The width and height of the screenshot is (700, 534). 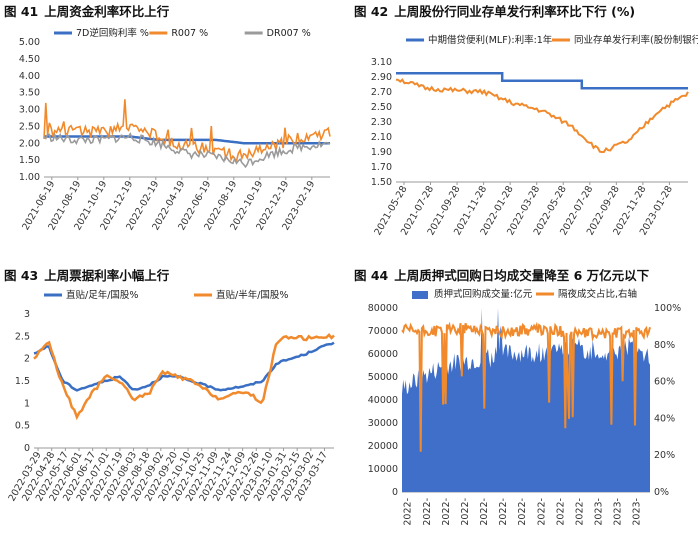 I want to click on chart-title: 图 44 上周质押式回购日均成交量降至 6 万亿元以下, so click(x=502, y=275).